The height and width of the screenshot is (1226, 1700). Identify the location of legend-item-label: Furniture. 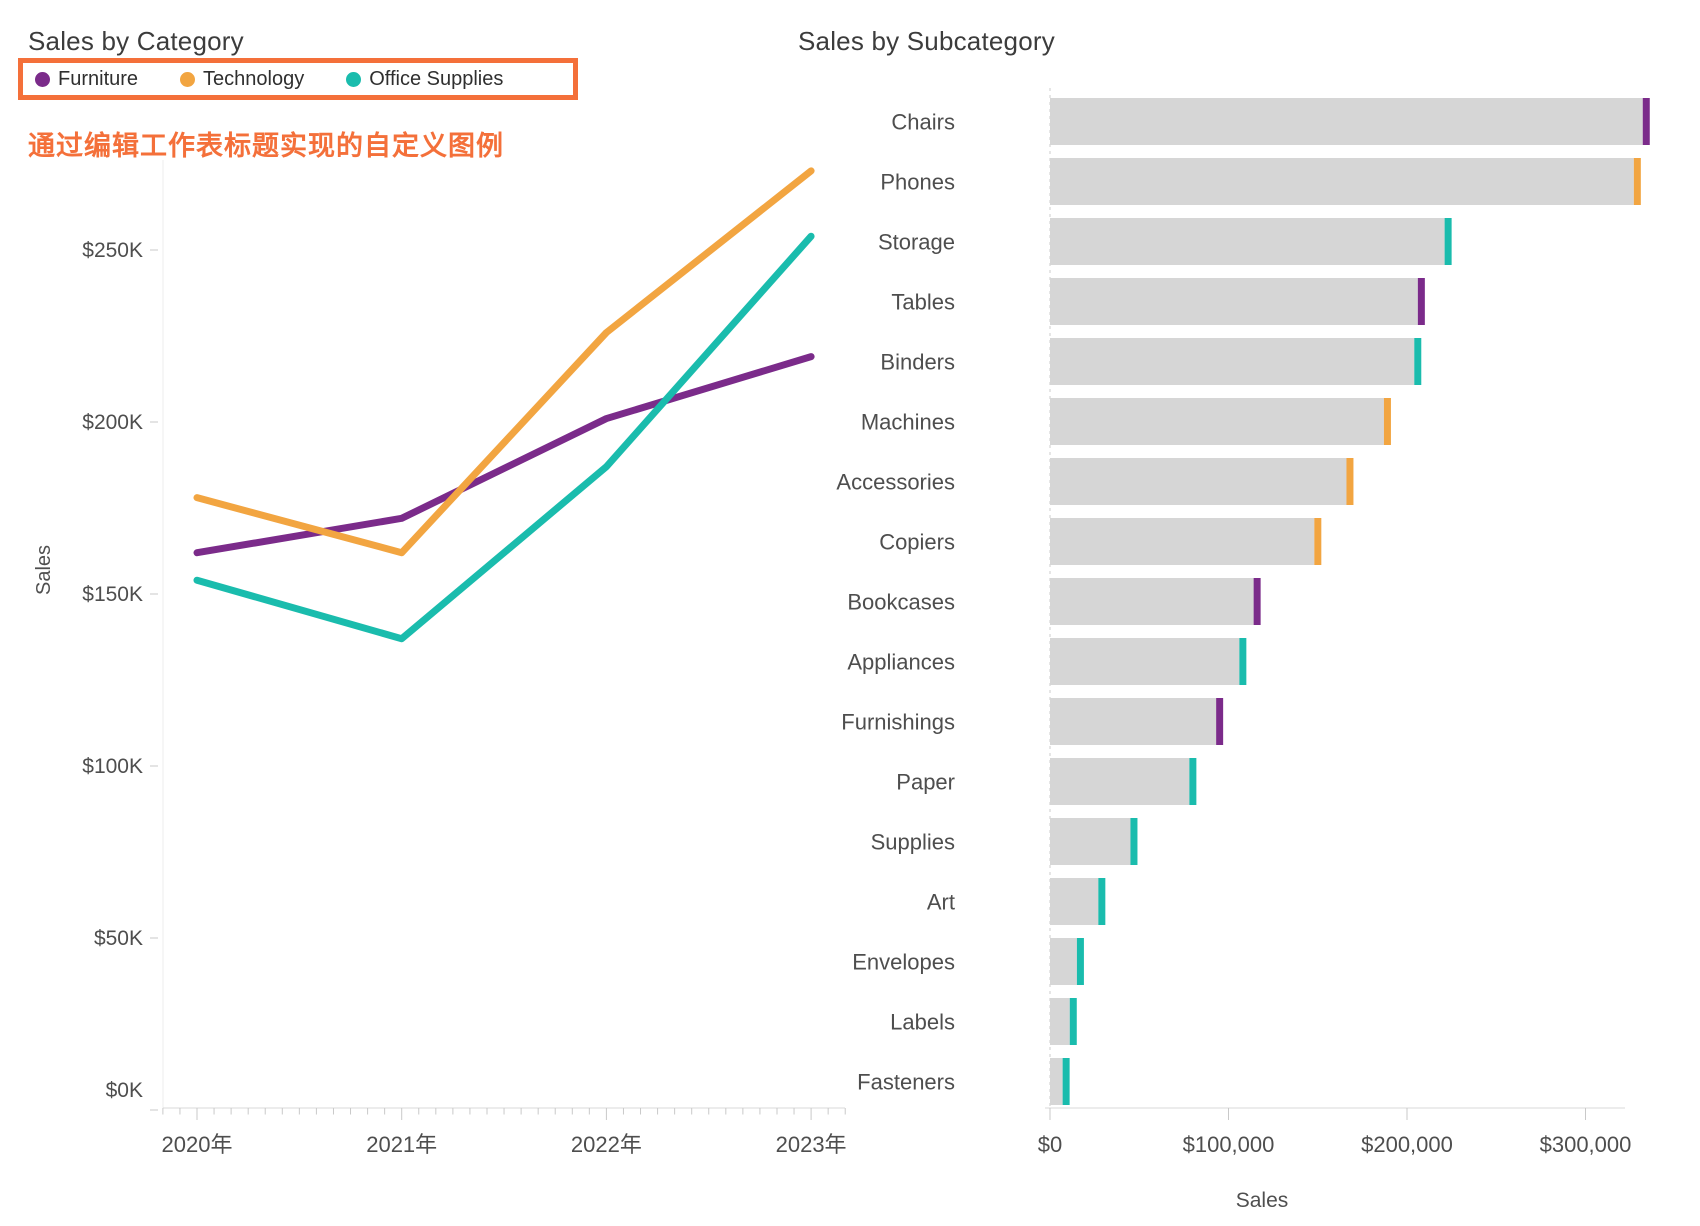
(98, 78).